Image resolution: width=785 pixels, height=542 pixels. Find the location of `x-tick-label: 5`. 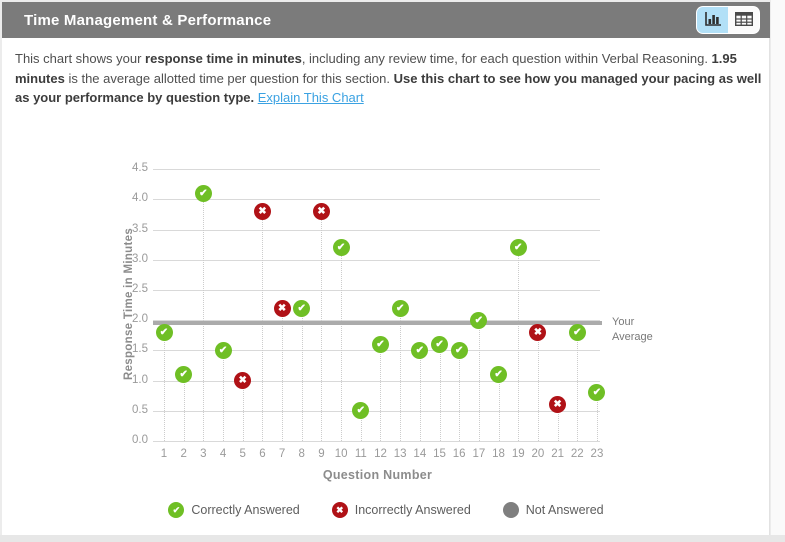

x-tick-label: 5 is located at coordinates (242, 454).